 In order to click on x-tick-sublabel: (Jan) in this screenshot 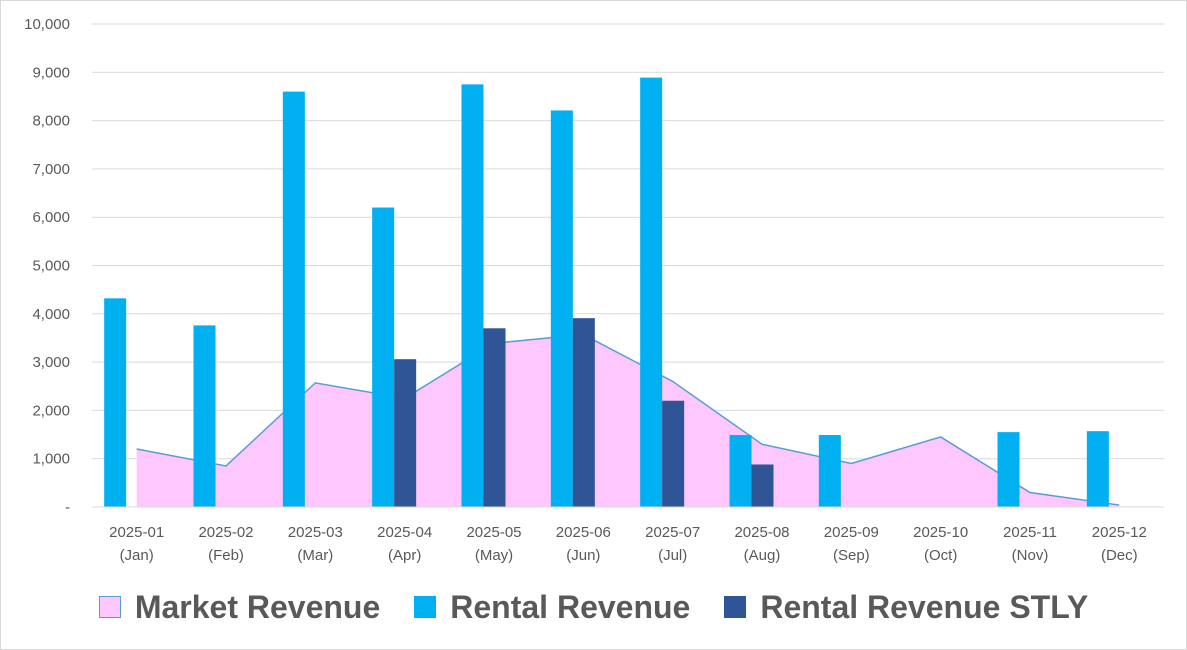, I will do `click(137, 555)`.